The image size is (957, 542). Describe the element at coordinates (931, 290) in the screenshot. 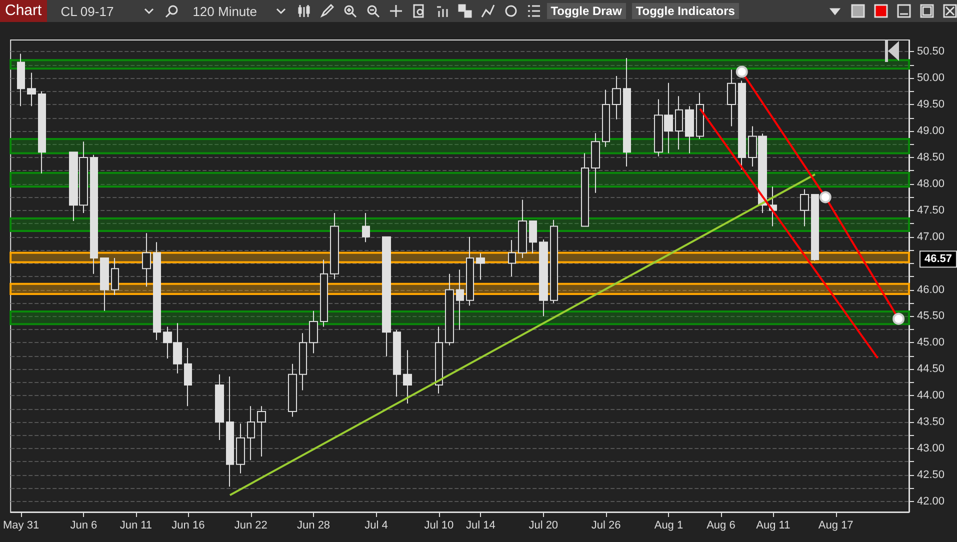

I see `y-tick-label: 46.00` at that location.